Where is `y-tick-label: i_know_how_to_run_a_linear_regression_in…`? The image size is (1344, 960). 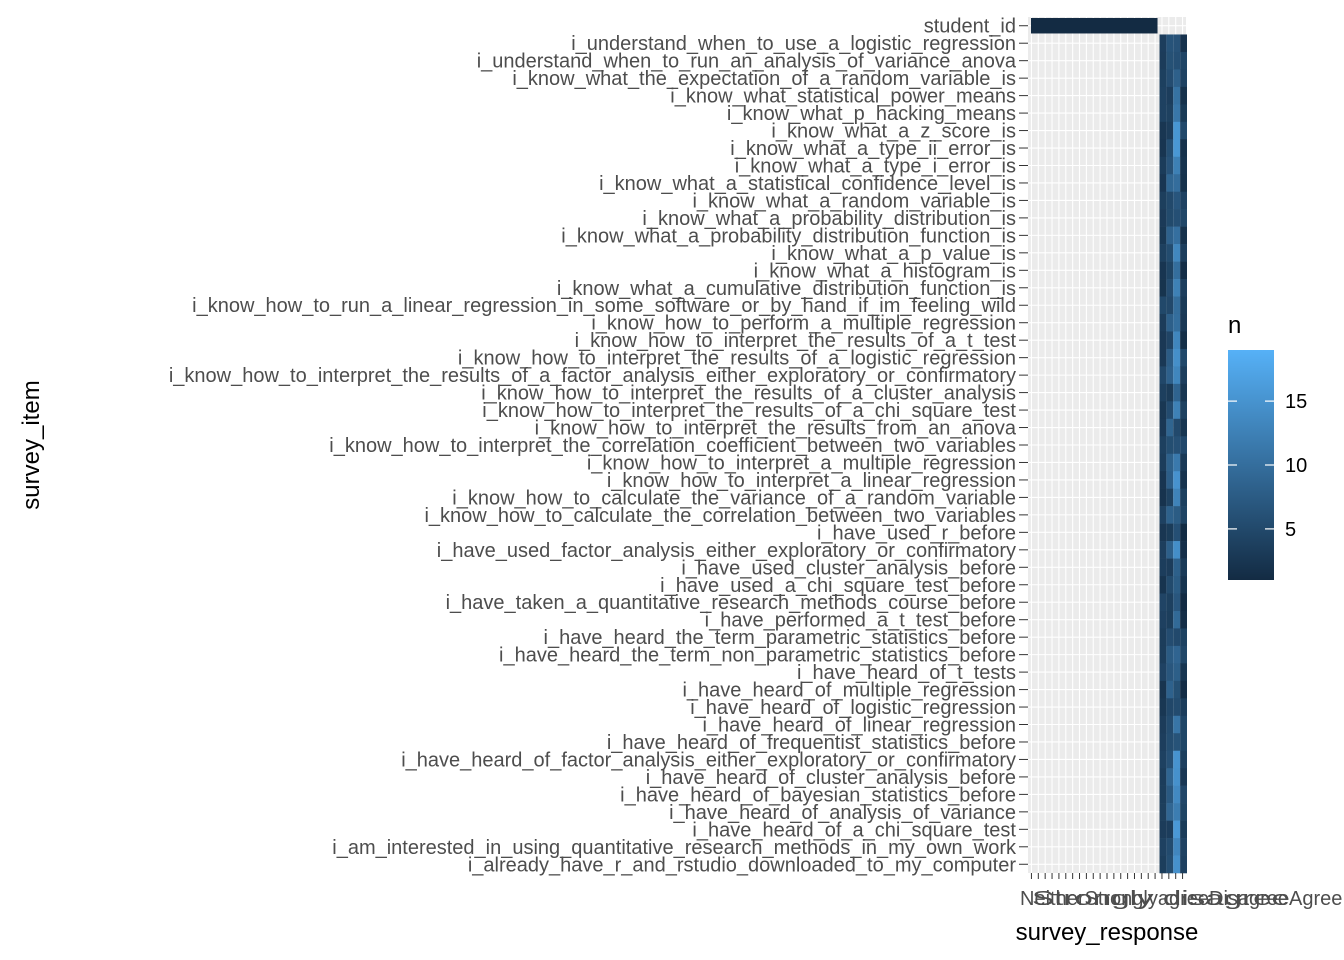 y-tick-label: i_know_how_to_run_a_linear_regression_in… is located at coordinates (604, 306).